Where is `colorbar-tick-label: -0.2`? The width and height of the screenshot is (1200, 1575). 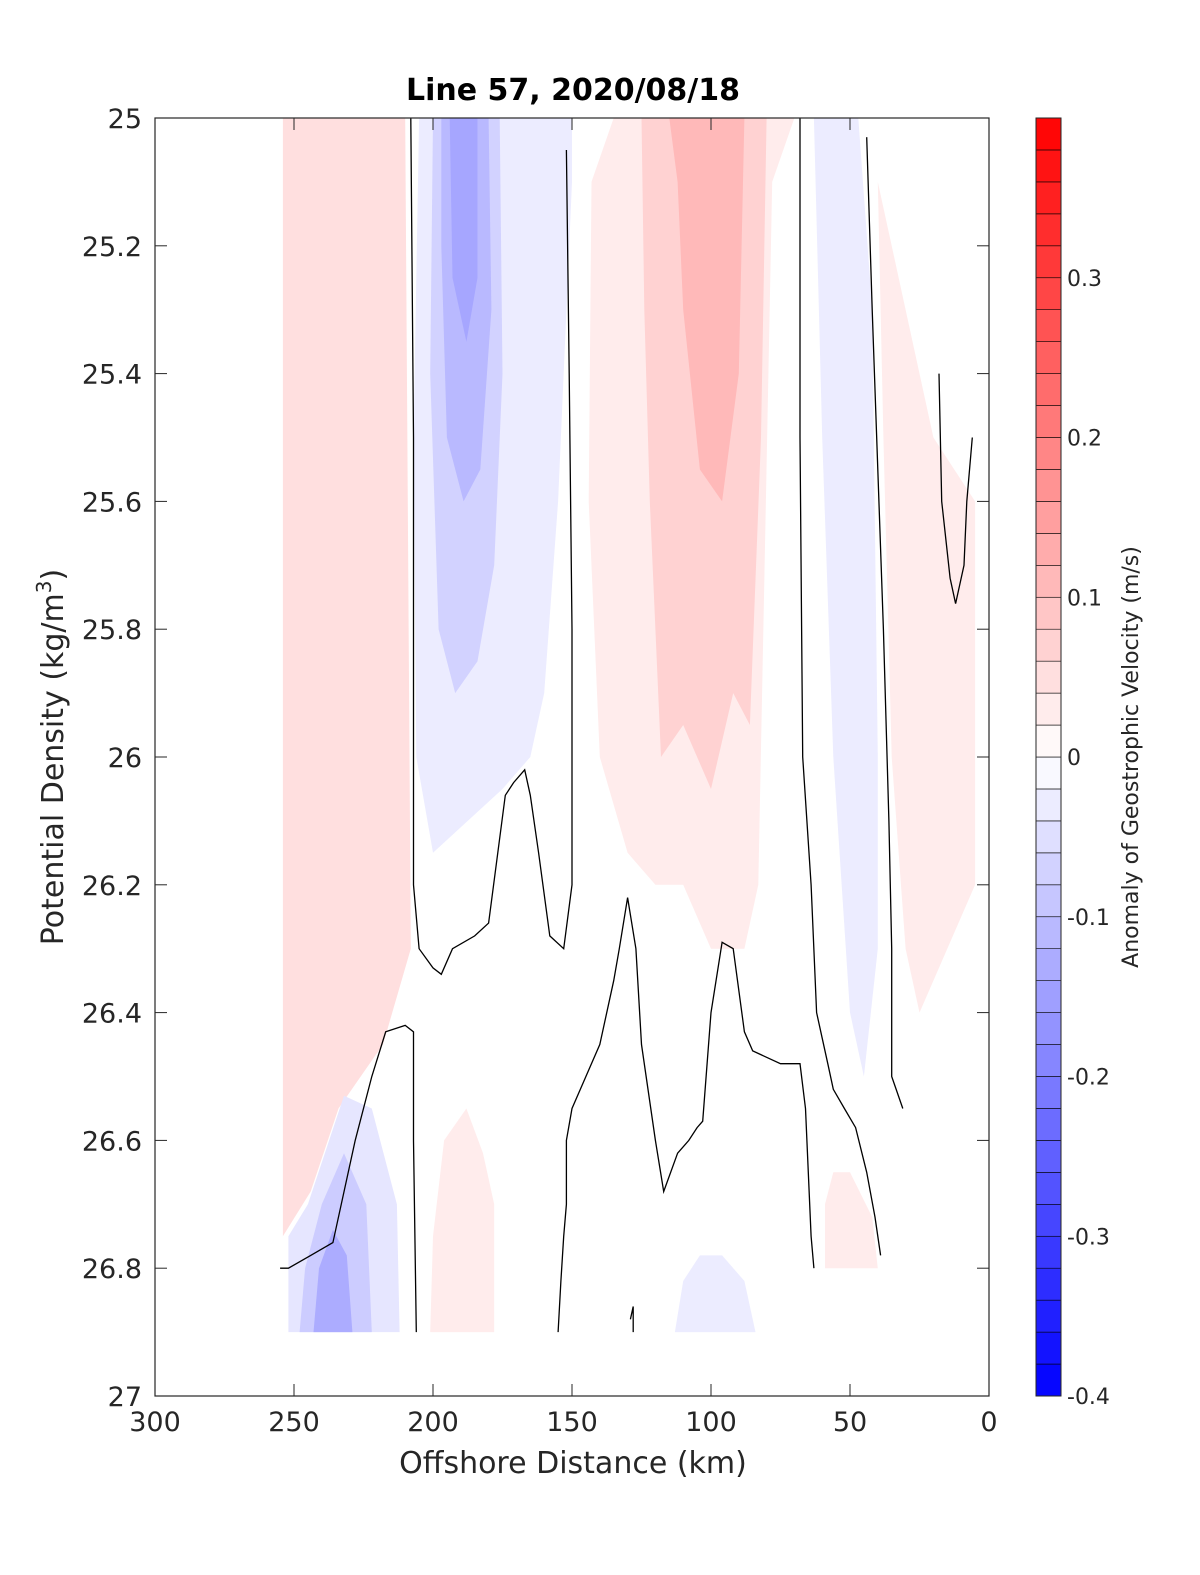 colorbar-tick-label: -0.2 is located at coordinates (1088, 1078).